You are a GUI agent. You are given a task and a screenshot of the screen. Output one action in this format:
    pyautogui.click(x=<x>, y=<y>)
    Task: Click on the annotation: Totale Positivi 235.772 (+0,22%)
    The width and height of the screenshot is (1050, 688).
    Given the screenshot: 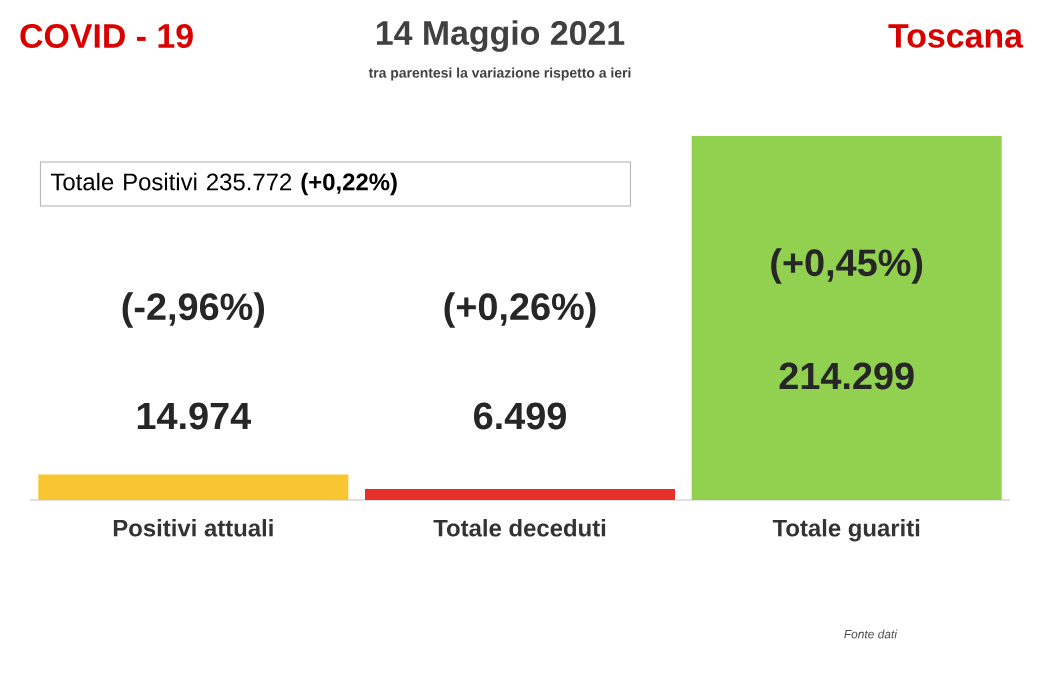 What is the action you would take?
    pyautogui.click(x=223, y=184)
    